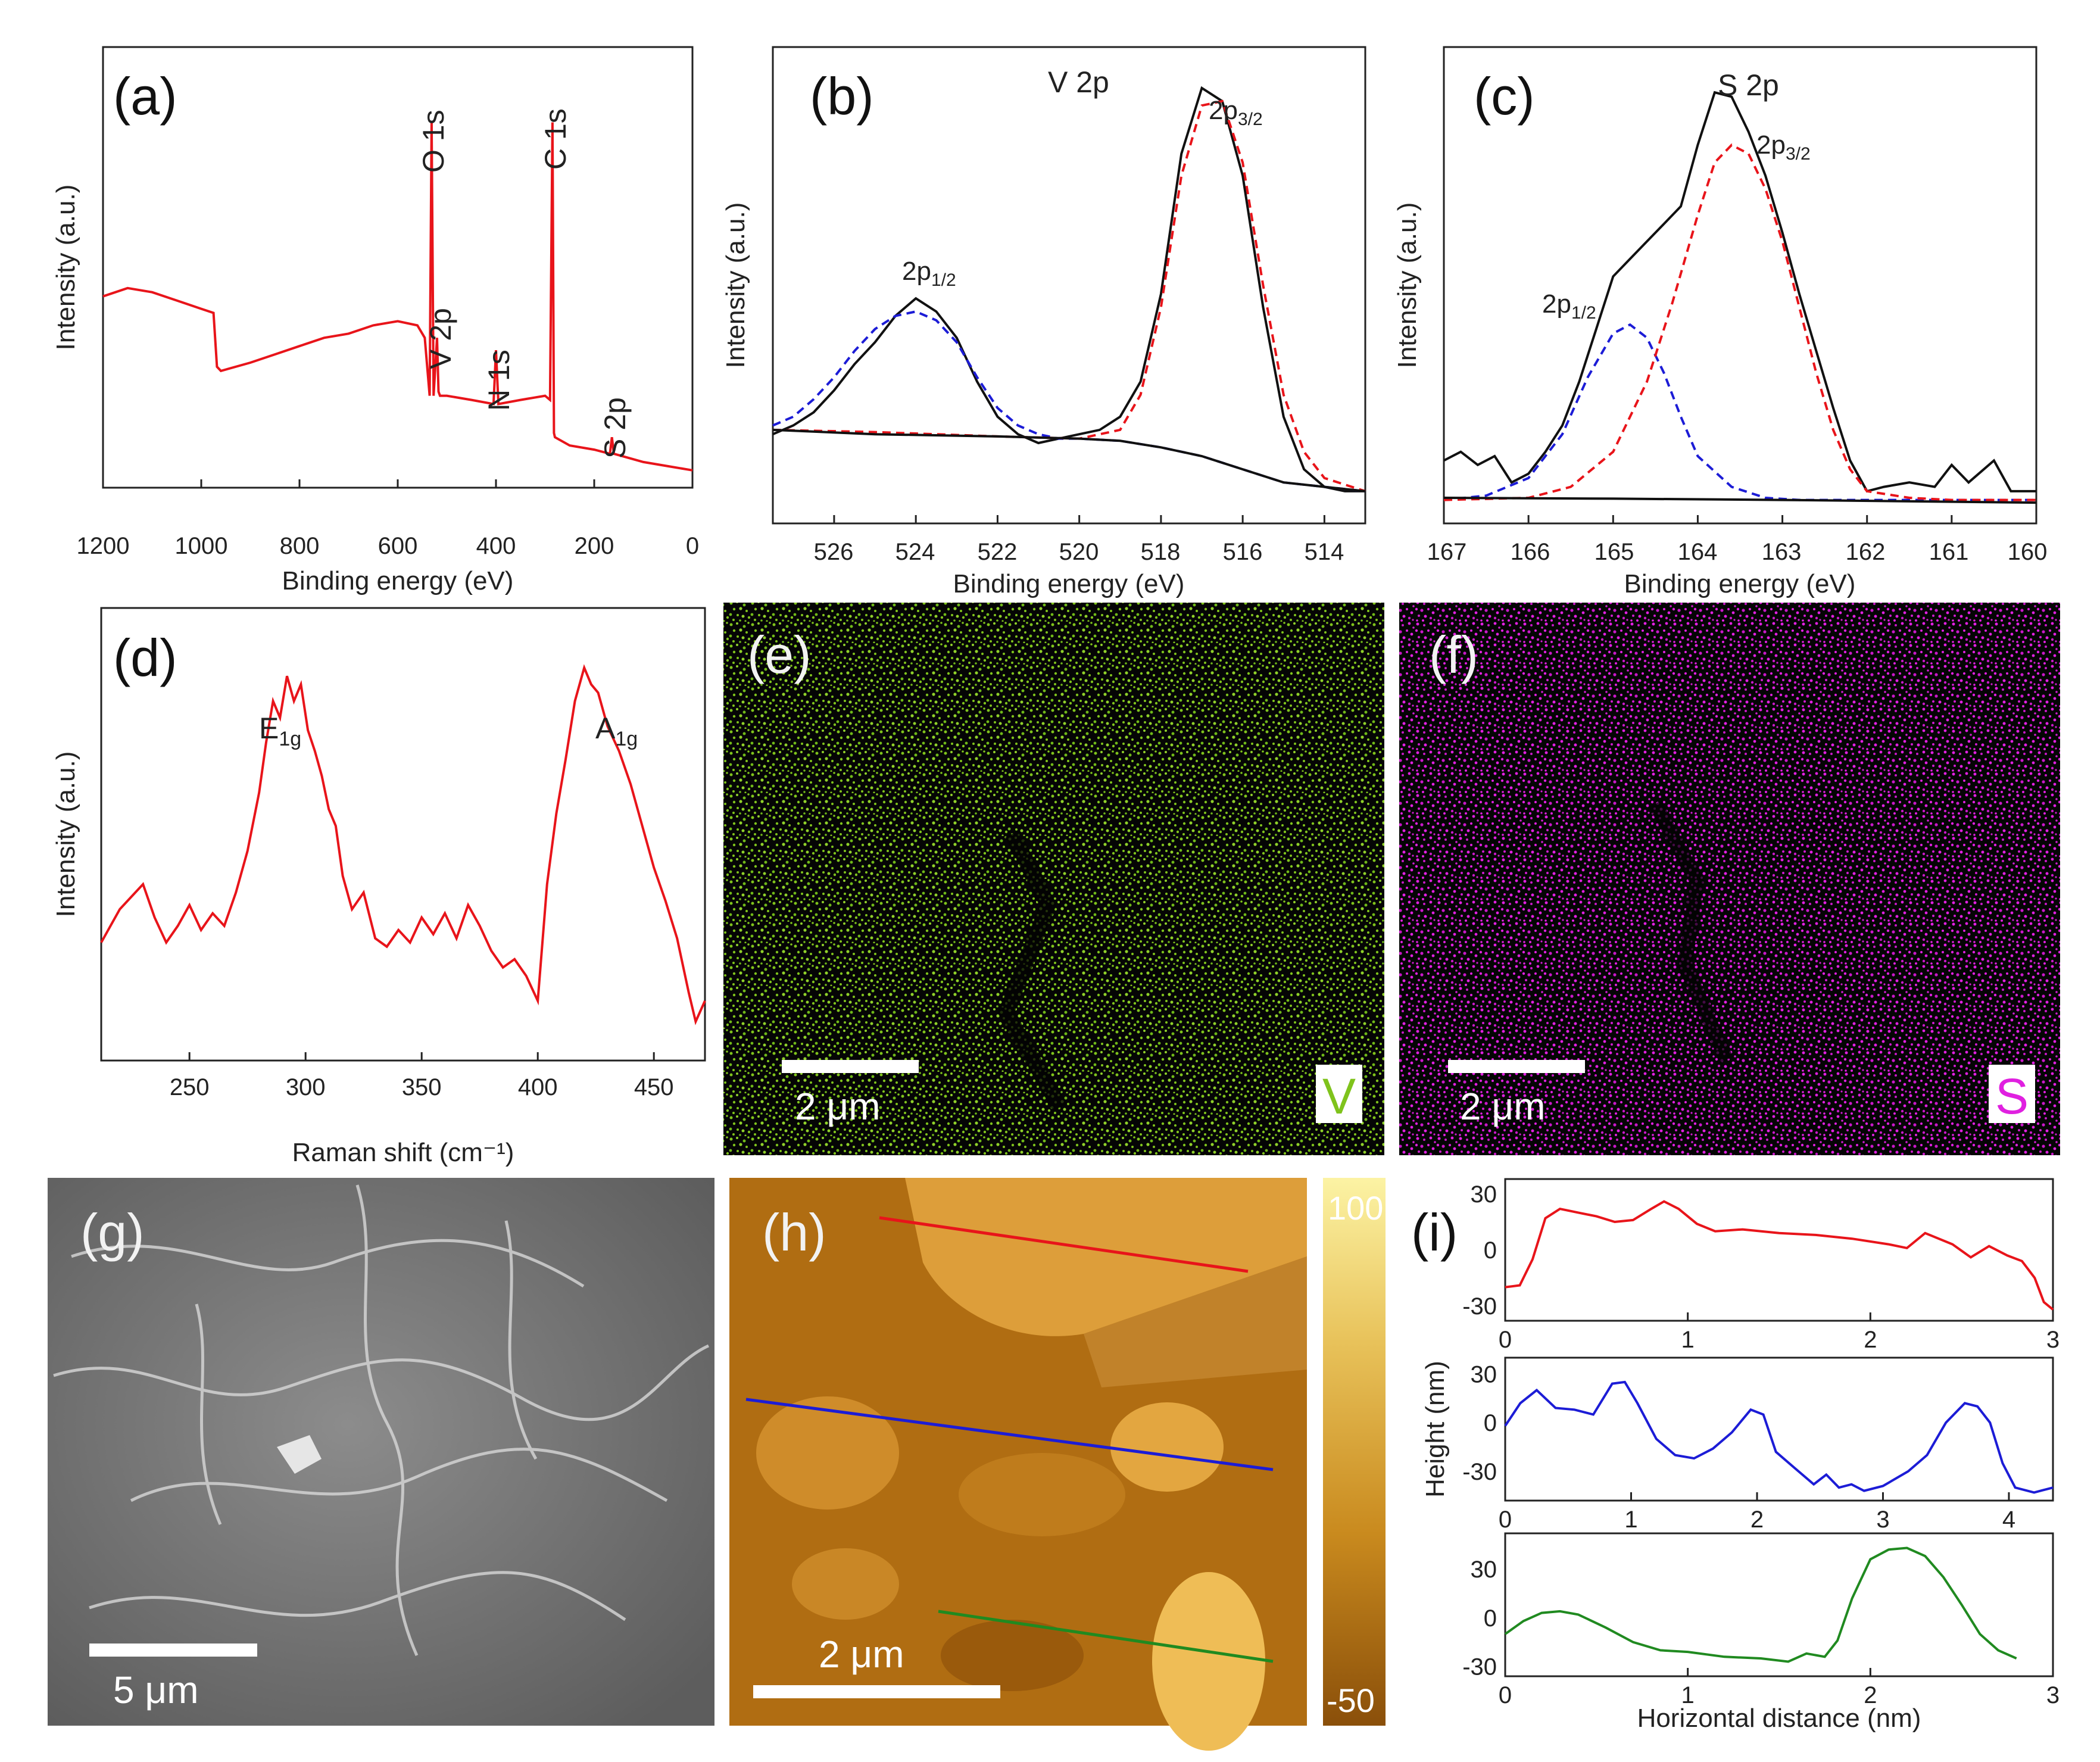  What do you see at coordinates (1479, 1306) in the screenshot?
I see `tick-i1-y--30: -30` at bounding box center [1479, 1306].